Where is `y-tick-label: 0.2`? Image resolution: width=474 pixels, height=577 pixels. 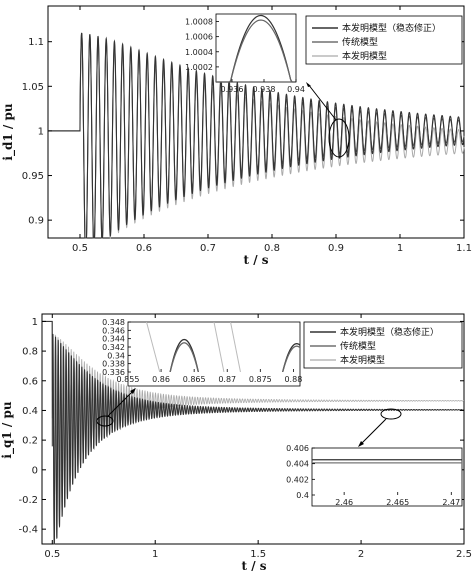
y-tick-label: 0.2 is located at coordinates (30, 441).